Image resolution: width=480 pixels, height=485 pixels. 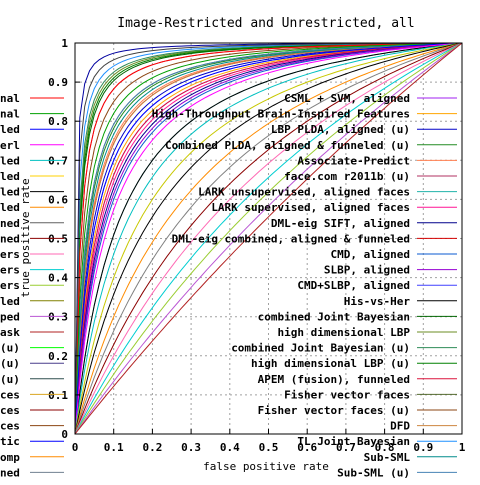 I want to click on y-tick-label: 0.5, so click(x=58, y=239).